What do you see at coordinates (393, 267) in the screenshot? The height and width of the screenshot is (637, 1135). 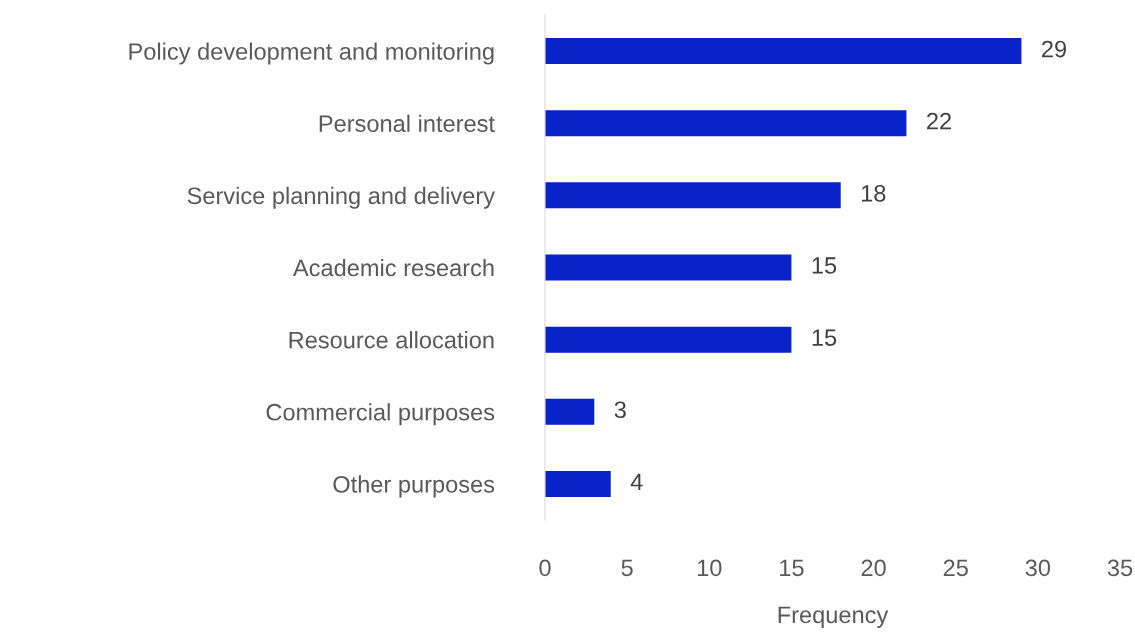 I see `y-tick-label: Academic research` at bounding box center [393, 267].